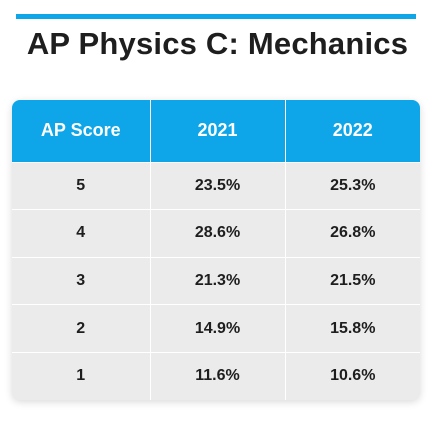 Image resolution: width=435 pixels, height=421 pixels. I want to click on score-cell: 1, so click(81, 375).